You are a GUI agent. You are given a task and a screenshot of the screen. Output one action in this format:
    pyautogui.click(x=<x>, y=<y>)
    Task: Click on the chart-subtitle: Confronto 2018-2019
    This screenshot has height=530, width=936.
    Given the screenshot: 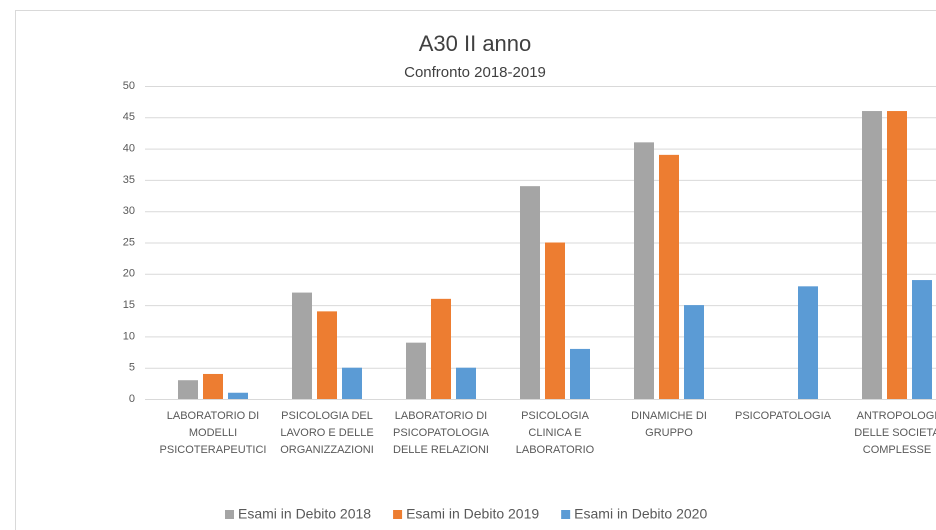 What is the action you would take?
    pyautogui.click(x=475, y=72)
    